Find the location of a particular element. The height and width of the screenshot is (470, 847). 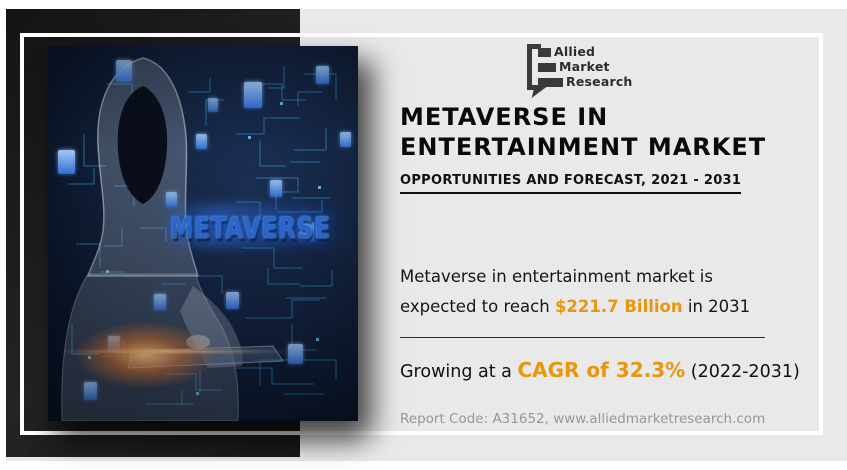

growth-suffix: (2022-2031) is located at coordinates (742, 372).